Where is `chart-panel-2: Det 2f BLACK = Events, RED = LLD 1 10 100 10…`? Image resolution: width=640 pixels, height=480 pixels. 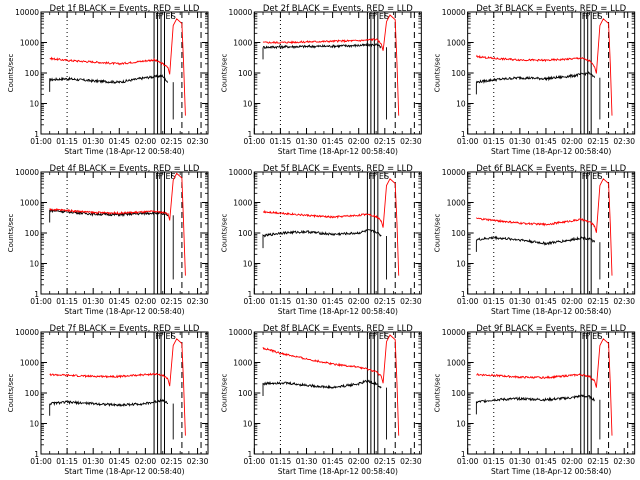 chart-panel-2: Det 2f BLACK = Events, RED = LLD 1 10 100 10… is located at coordinates (321, 80).